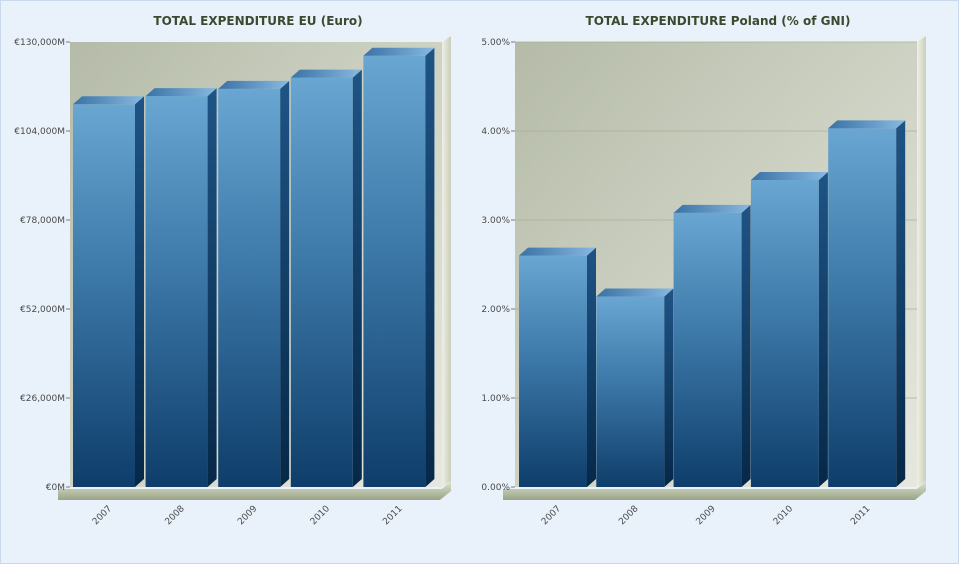  What do you see at coordinates (42, 399) in the screenshot?
I see `y-tick-label: €26,000M` at bounding box center [42, 399].